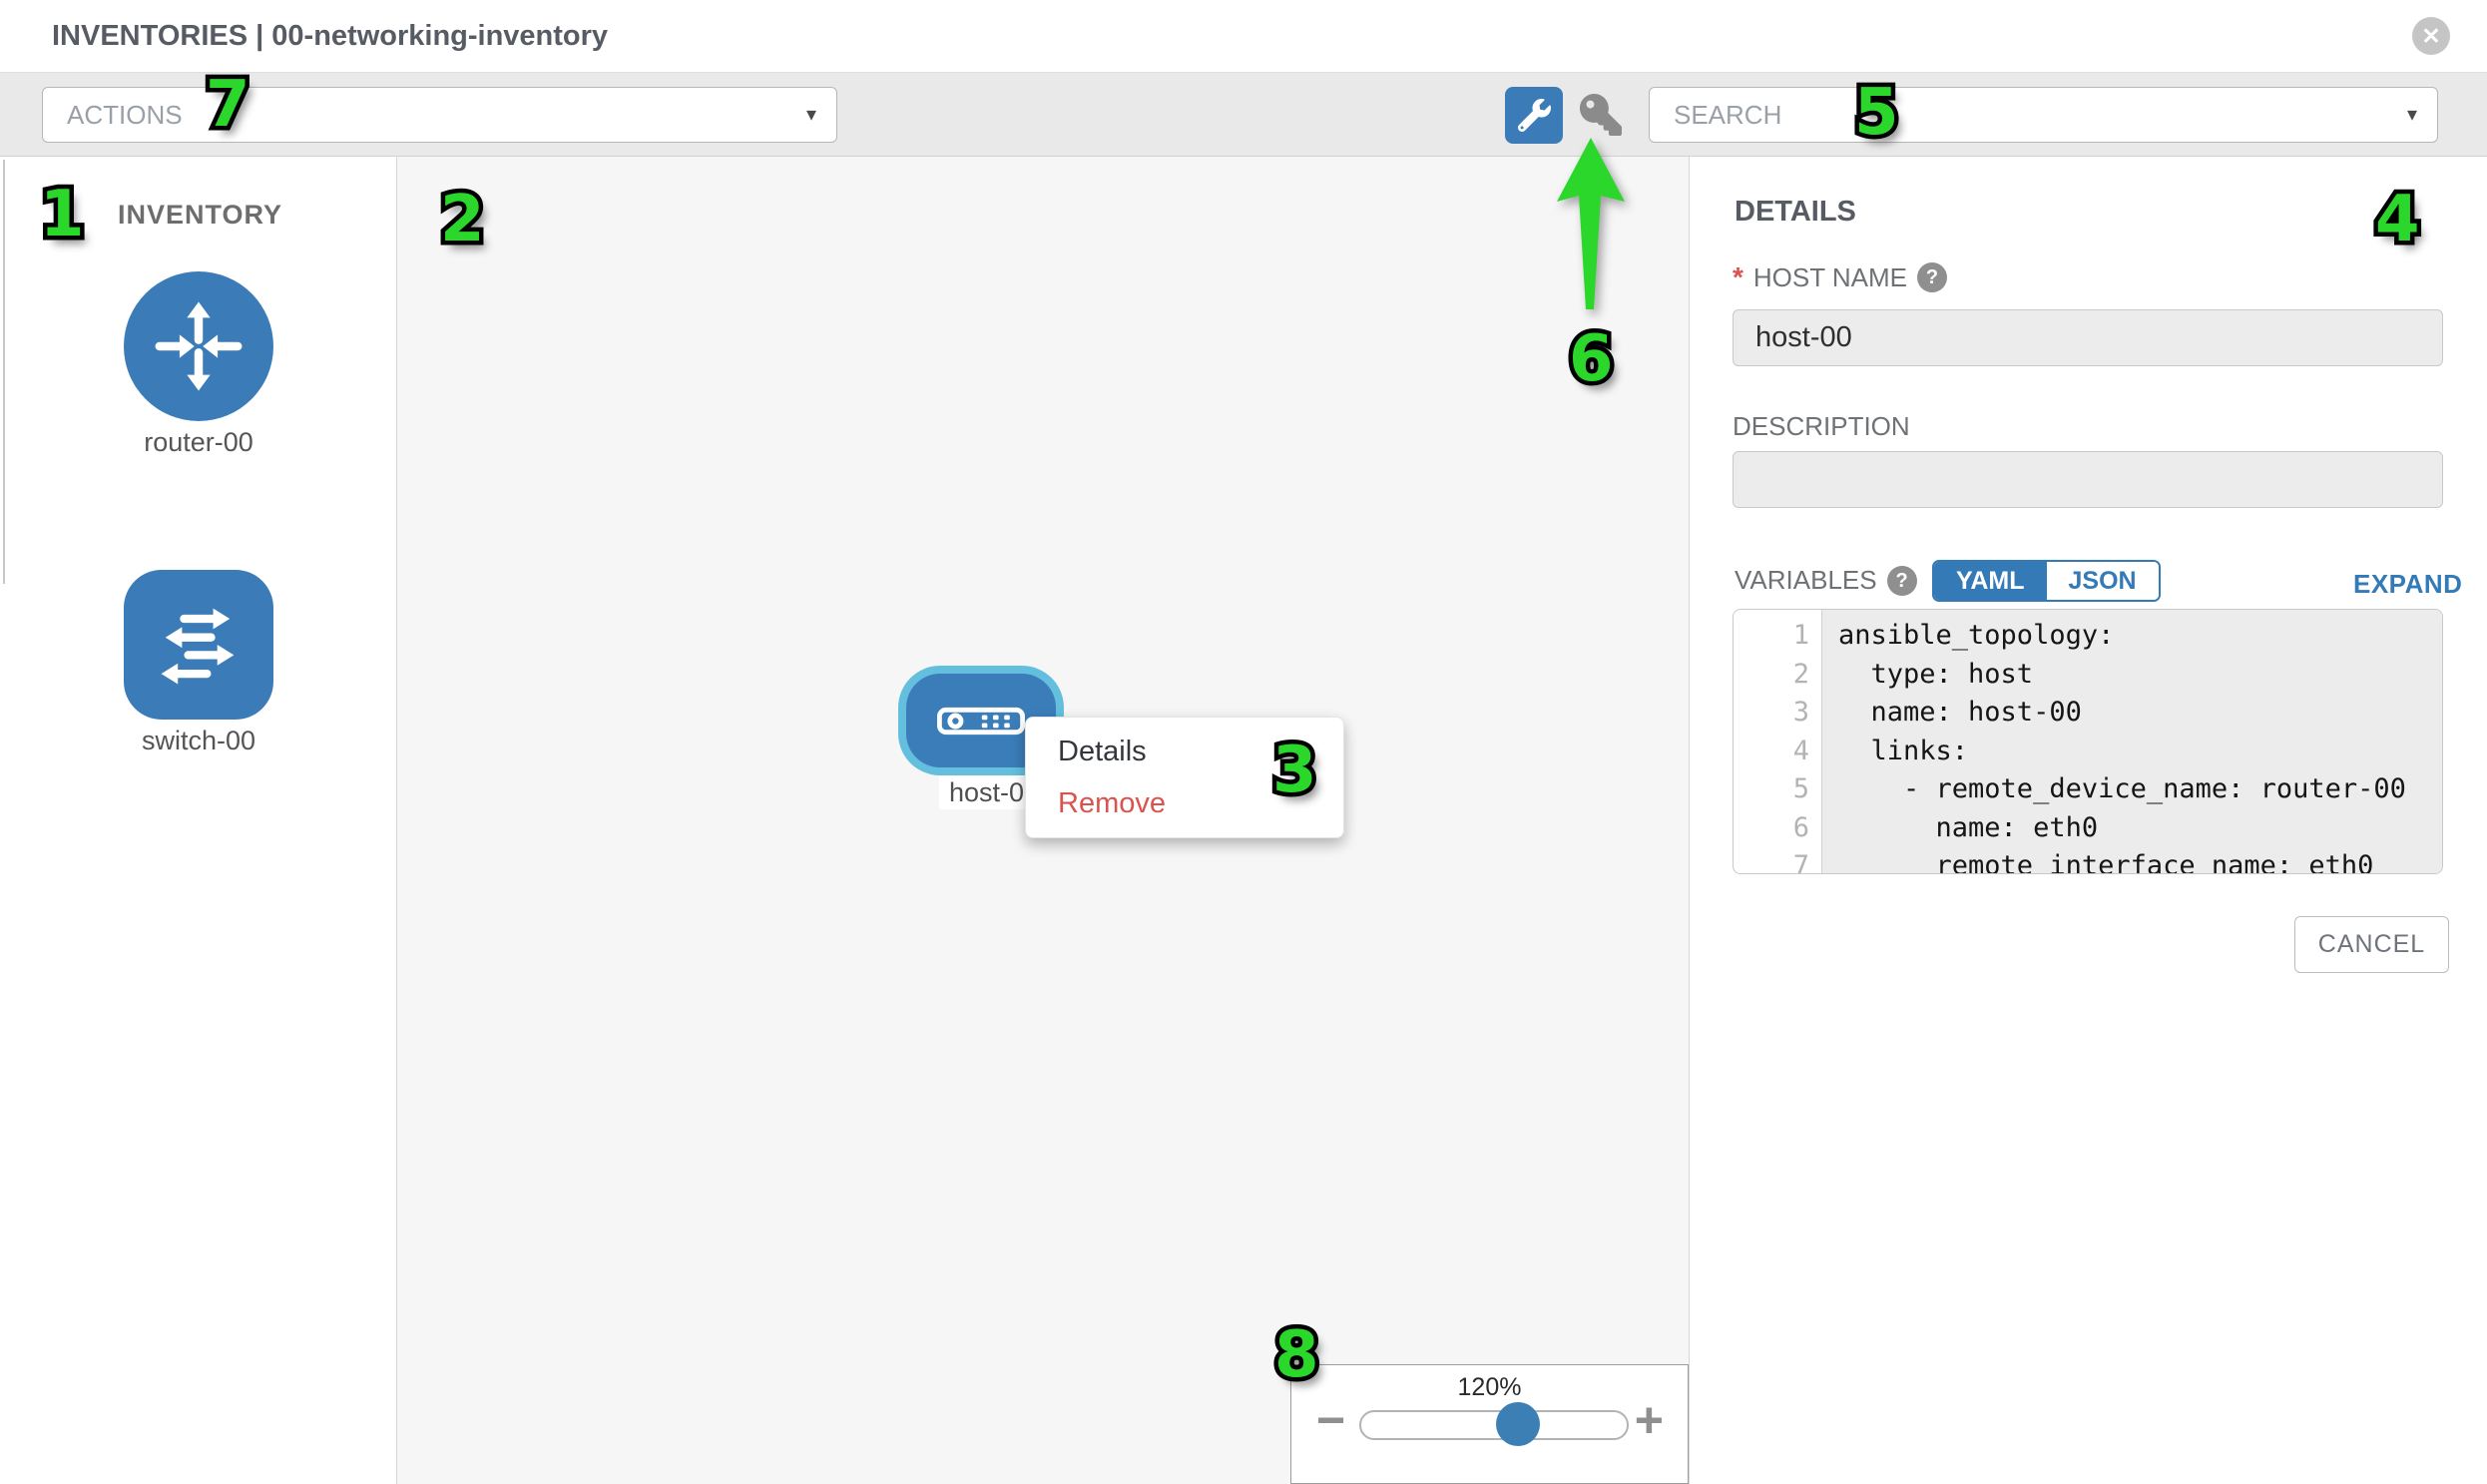 This screenshot has height=1484, width=2487. What do you see at coordinates (1649, 1420) in the screenshot?
I see `zoom-in-icon: +` at bounding box center [1649, 1420].